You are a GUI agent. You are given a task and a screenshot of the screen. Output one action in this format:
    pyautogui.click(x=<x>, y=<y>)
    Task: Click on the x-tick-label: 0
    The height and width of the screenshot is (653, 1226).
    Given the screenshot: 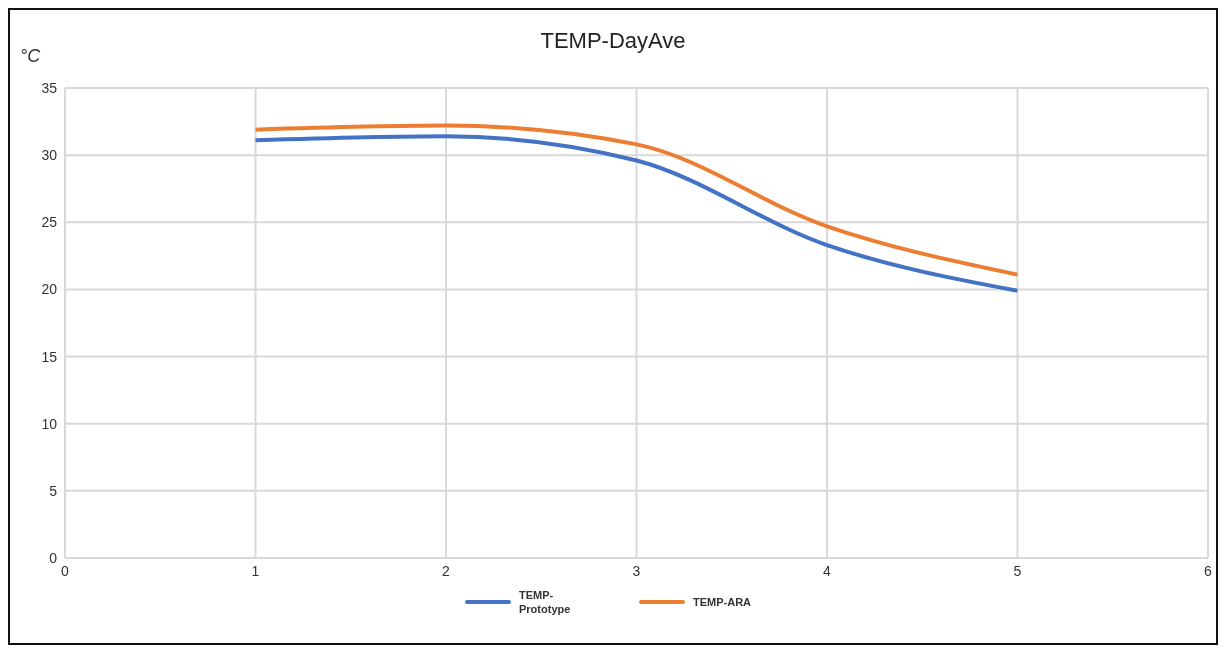 What is the action you would take?
    pyautogui.click(x=65, y=570)
    